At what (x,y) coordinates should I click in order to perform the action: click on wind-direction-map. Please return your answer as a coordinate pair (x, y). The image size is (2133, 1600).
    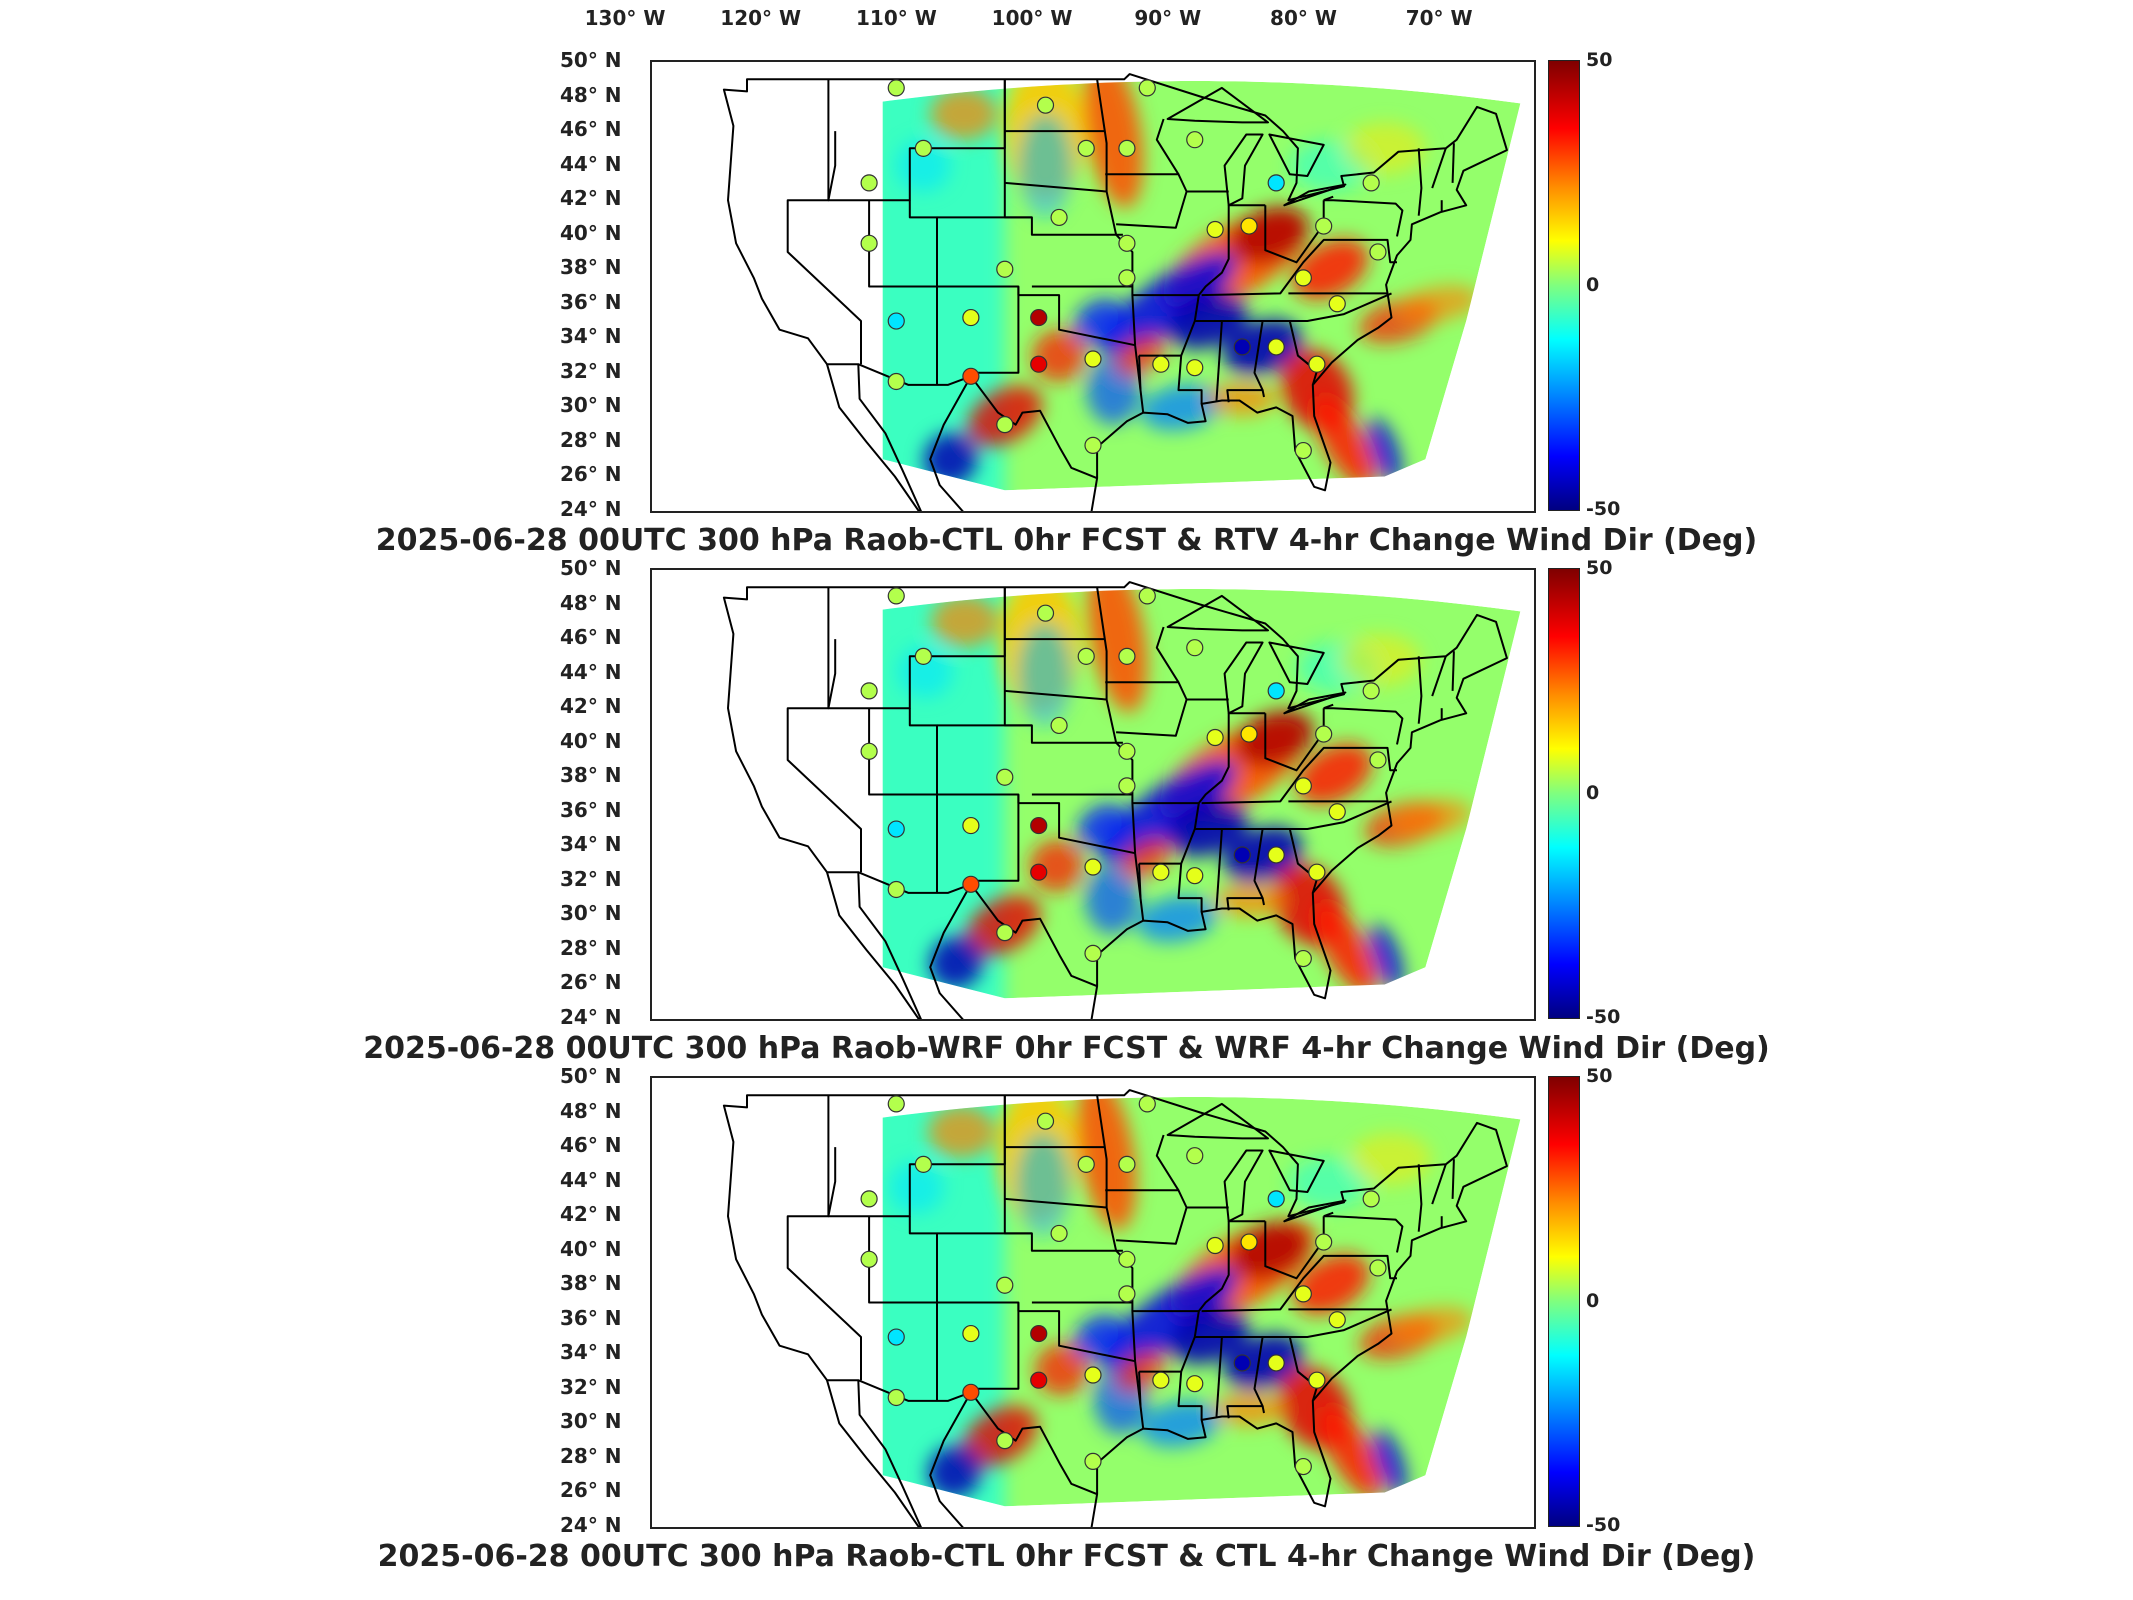
    Looking at the image, I should click on (1093, 794).